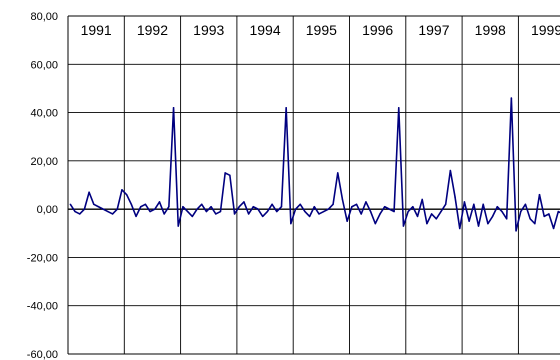 Image resolution: width=560 pixels, height=360 pixels. Describe the element at coordinates (42, 354) in the screenshot. I see `y-tick-label: -60,00` at that location.